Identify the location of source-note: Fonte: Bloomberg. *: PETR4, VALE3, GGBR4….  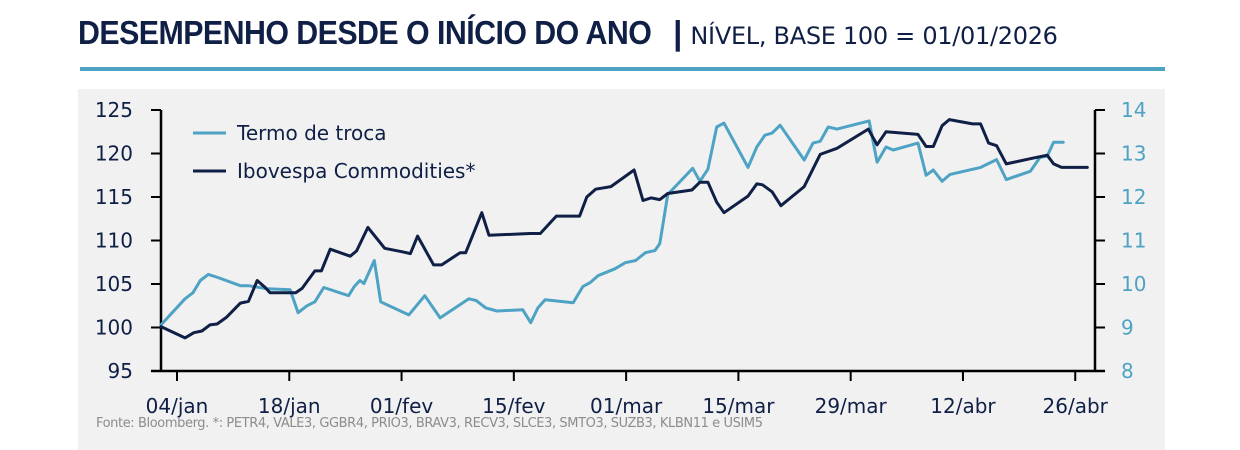
(429, 423).